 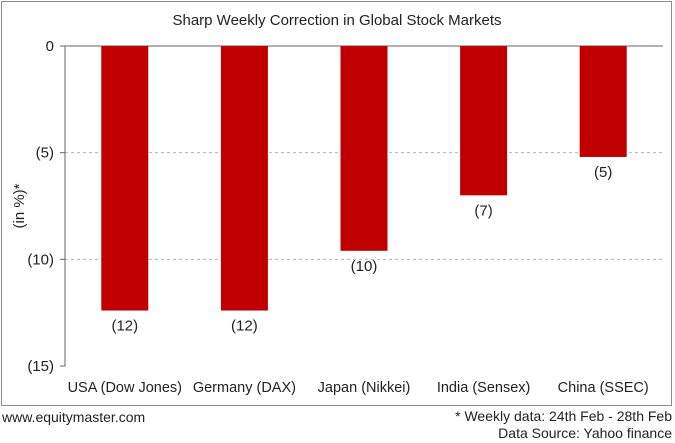 I want to click on x-tick-label: Germany (DAX), so click(x=244, y=388).